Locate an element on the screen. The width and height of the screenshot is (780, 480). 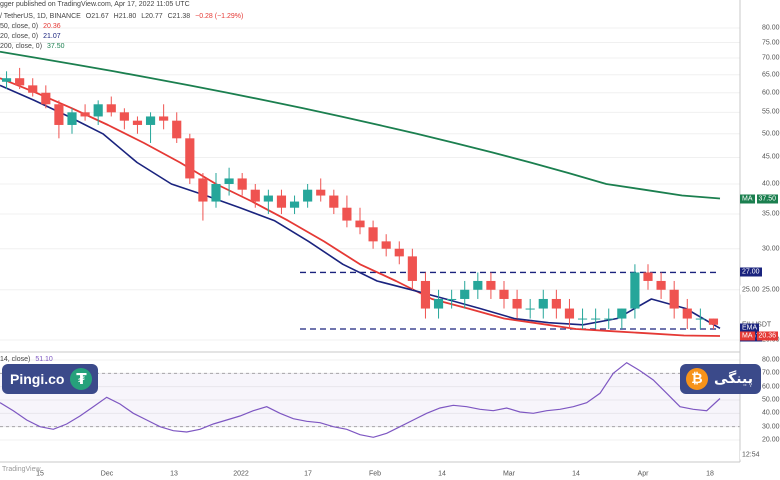
time-tick-label: 13 is located at coordinates (174, 474).